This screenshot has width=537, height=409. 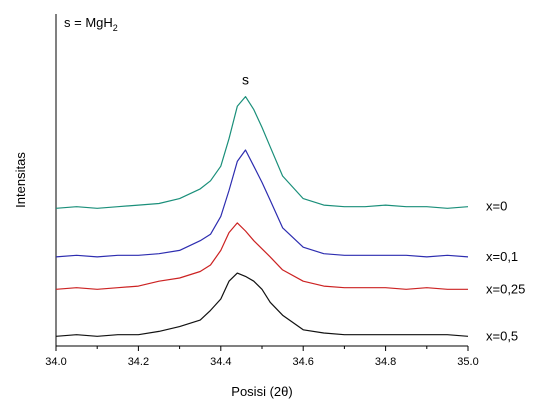 I want to click on x-axis-title: Posisi (2θ), so click(x=261, y=391).